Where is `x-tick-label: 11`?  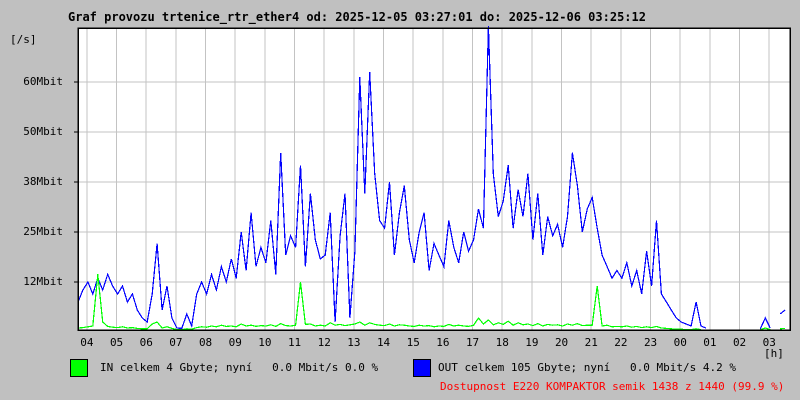
x-tick-label: 11 is located at coordinates (294, 342).